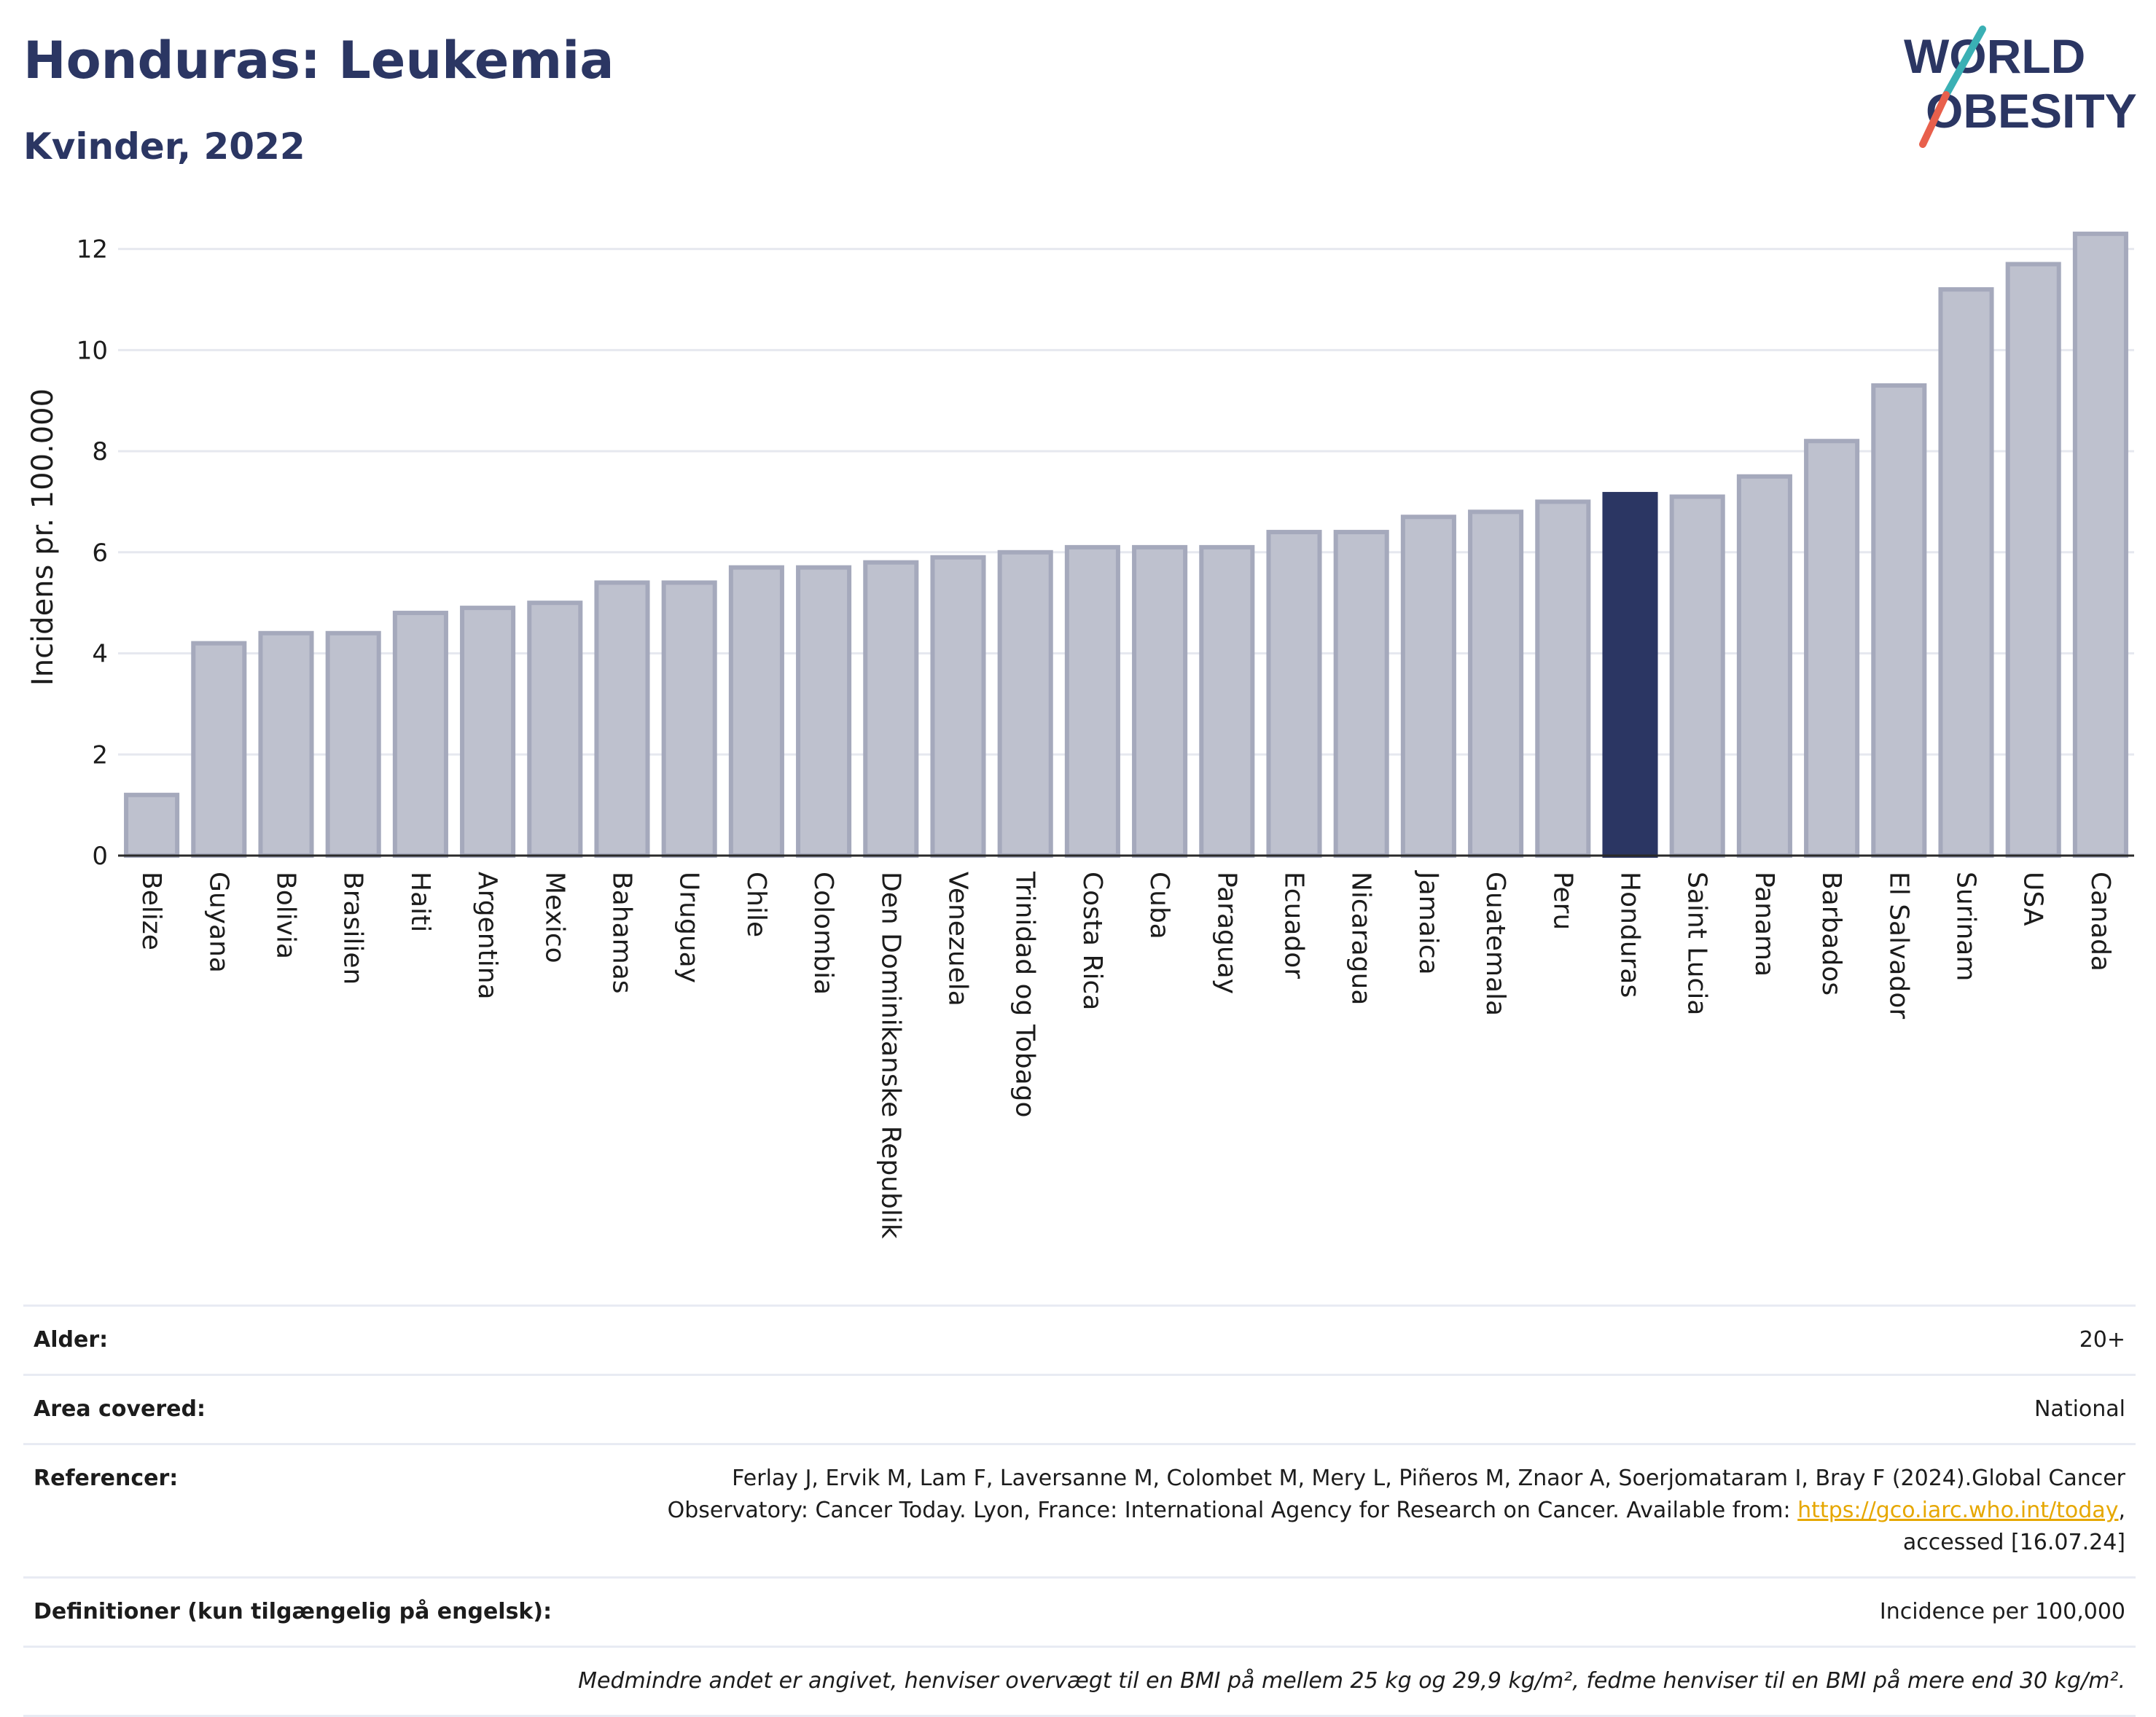 This screenshot has height=1717, width=2156. I want to click on age-value: 20+, so click(2102, 1340).